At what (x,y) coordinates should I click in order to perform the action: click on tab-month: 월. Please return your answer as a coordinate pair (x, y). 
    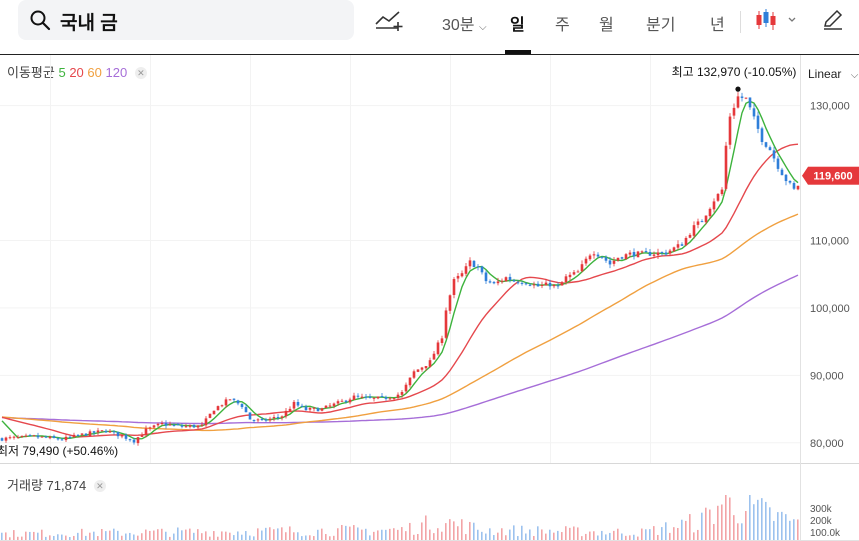
    Looking at the image, I should click on (606, 25).